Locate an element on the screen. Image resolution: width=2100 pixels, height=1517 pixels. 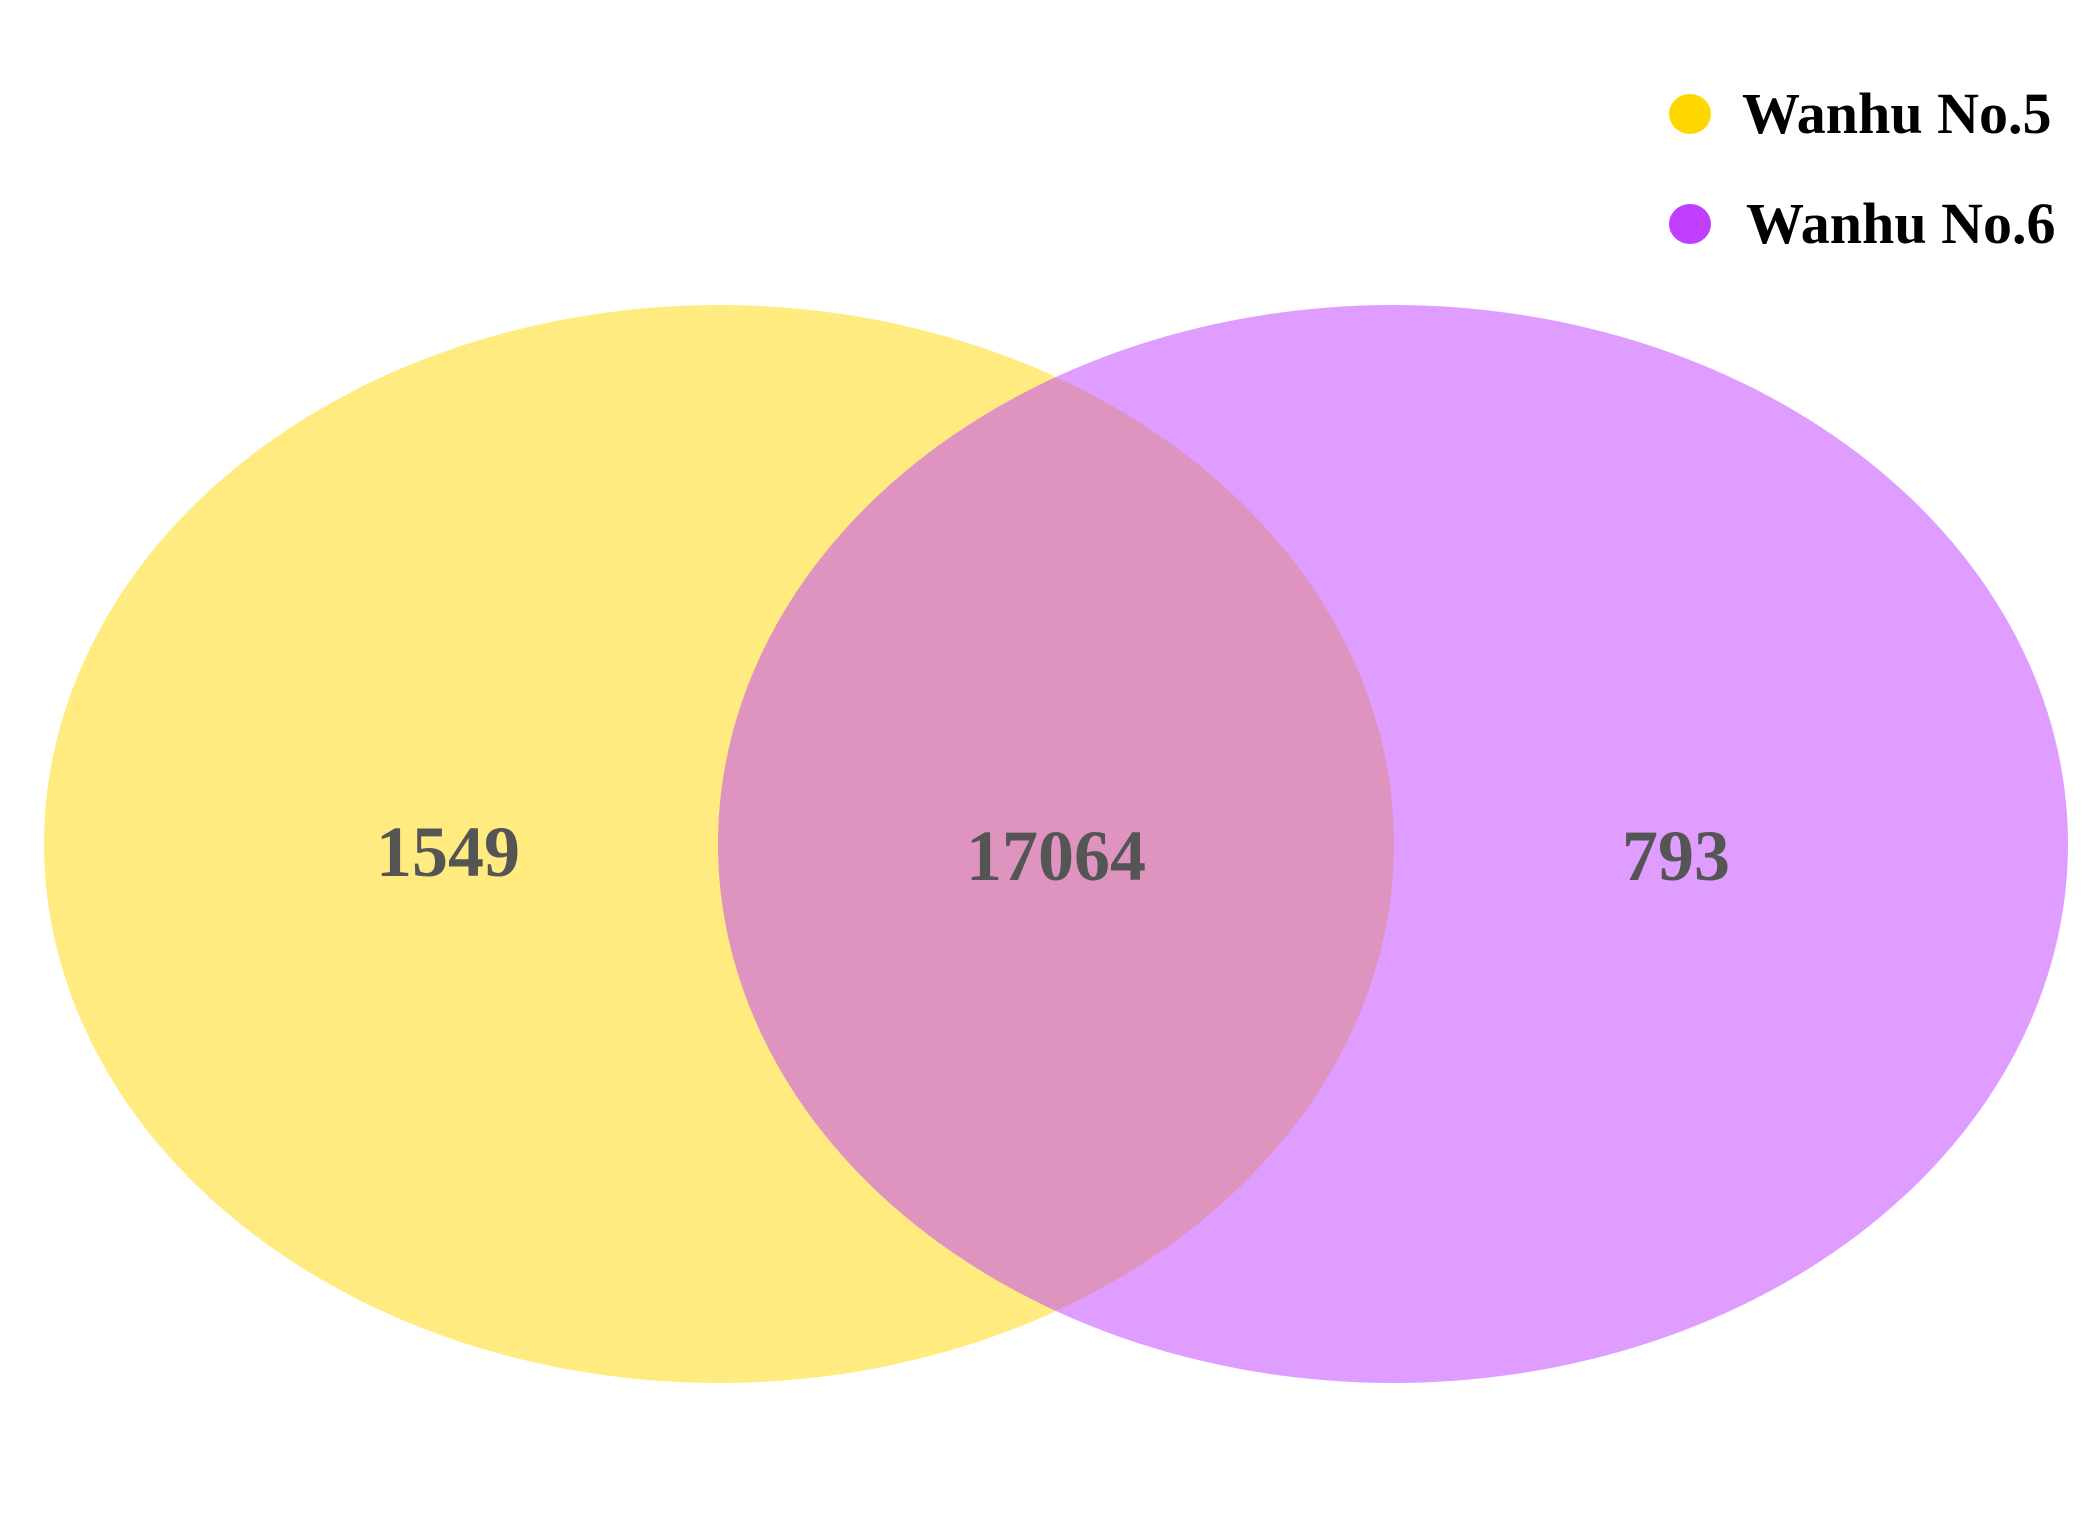
count-wanhu-no6-only: 793 is located at coordinates (1676, 856).